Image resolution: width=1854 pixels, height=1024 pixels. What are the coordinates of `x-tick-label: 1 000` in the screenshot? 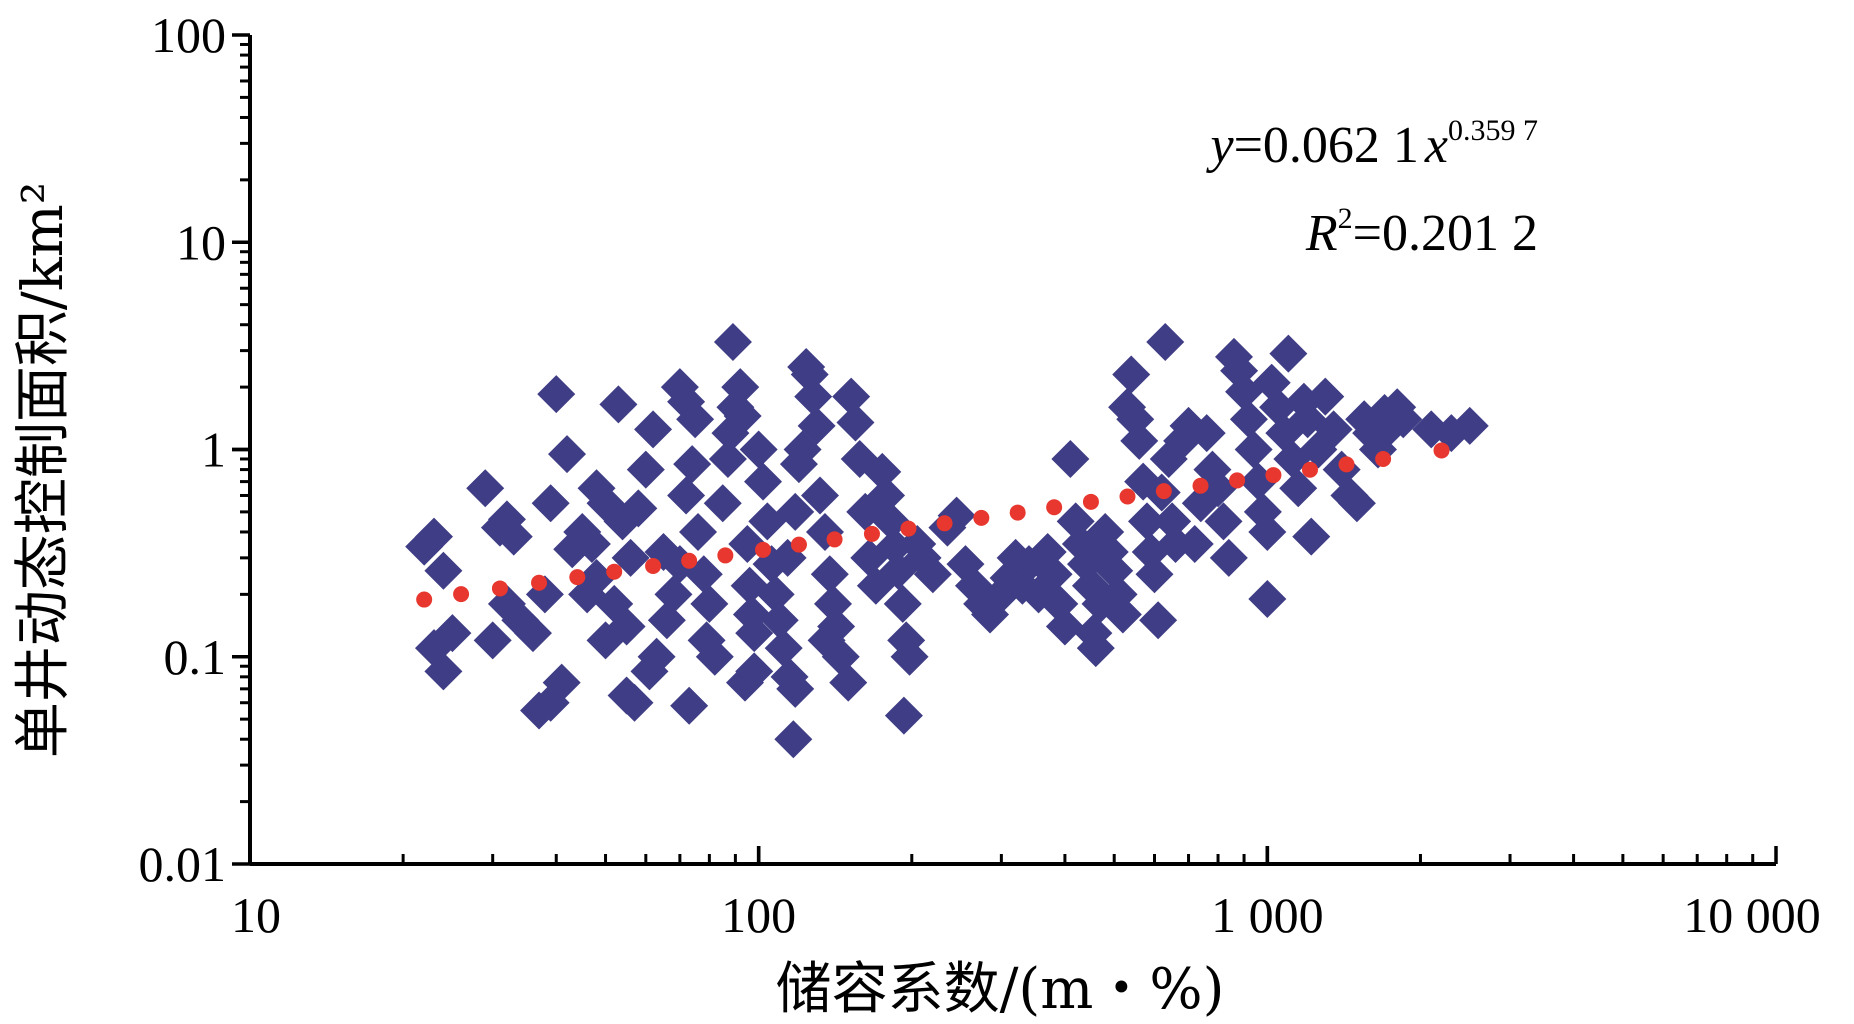 It's located at (1267, 915).